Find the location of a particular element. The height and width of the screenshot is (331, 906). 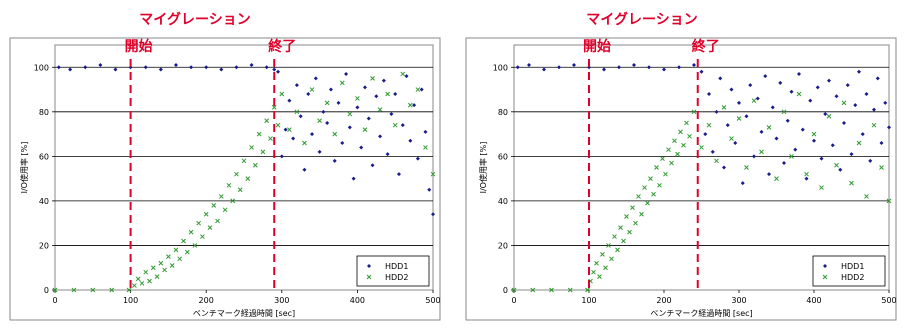

marker-label: 終了 is located at coordinates (282, 46).